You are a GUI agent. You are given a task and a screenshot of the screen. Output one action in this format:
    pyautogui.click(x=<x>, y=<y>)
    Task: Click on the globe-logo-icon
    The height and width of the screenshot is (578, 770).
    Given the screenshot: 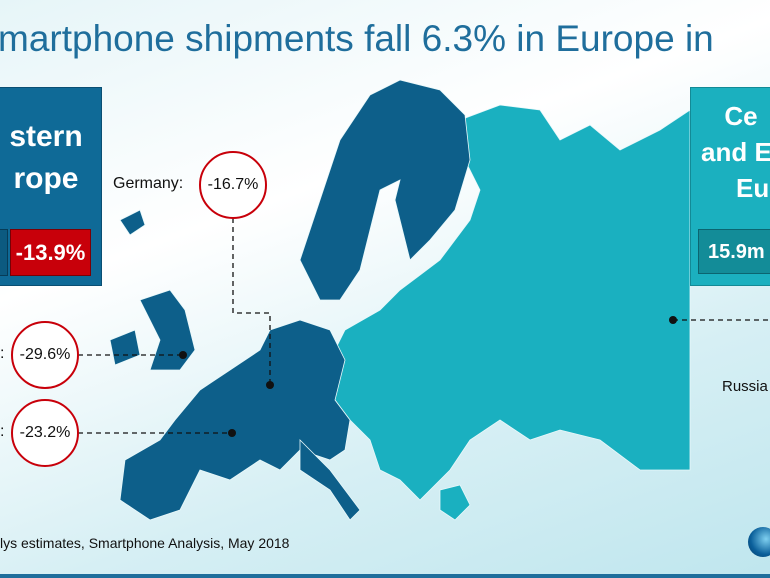 What is the action you would take?
    pyautogui.click(x=759, y=542)
    